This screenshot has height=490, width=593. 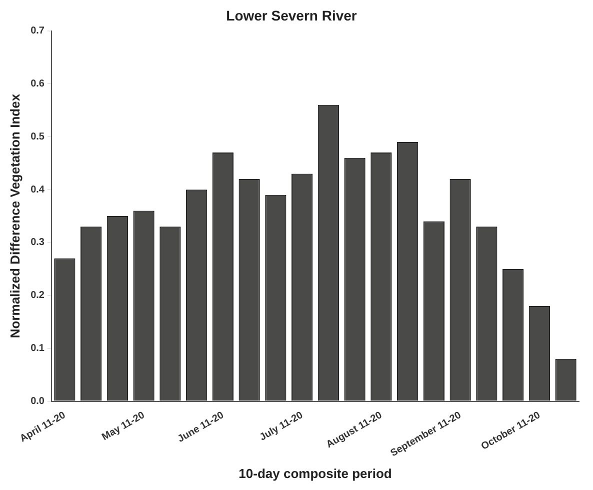 What do you see at coordinates (37, 296) in the screenshot?
I see `y-tick-label: 0.2` at bounding box center [37, 296].